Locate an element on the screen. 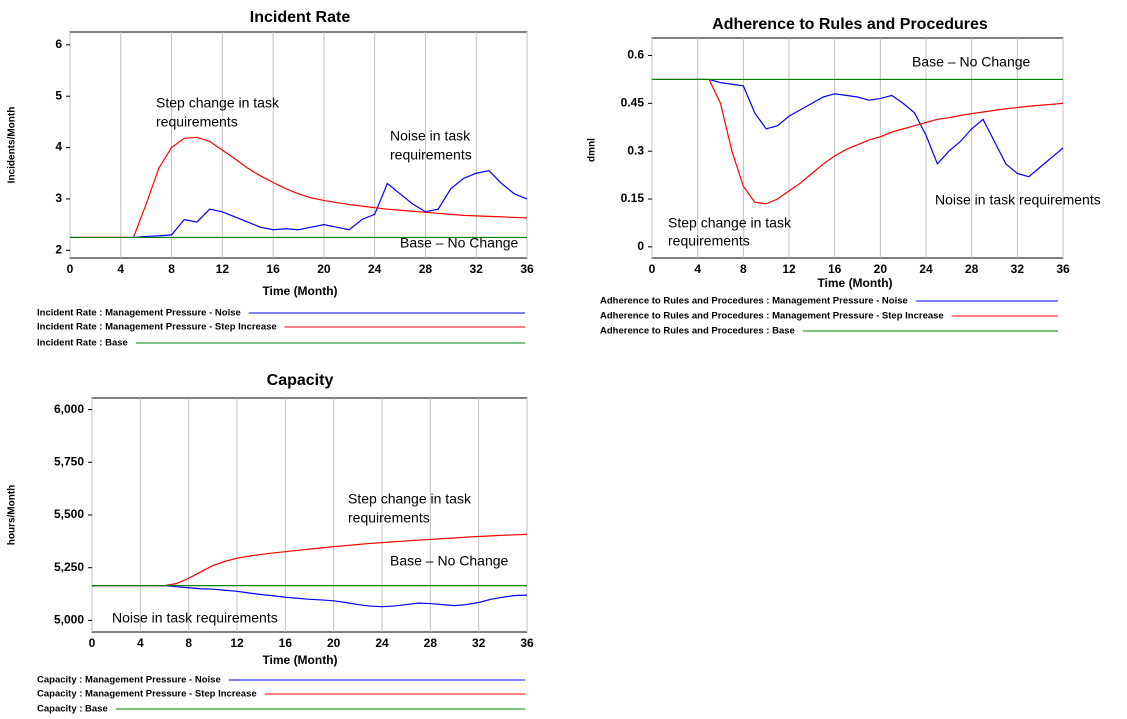  y-tick-label: 0.15 is located at coordinates (633, 198).